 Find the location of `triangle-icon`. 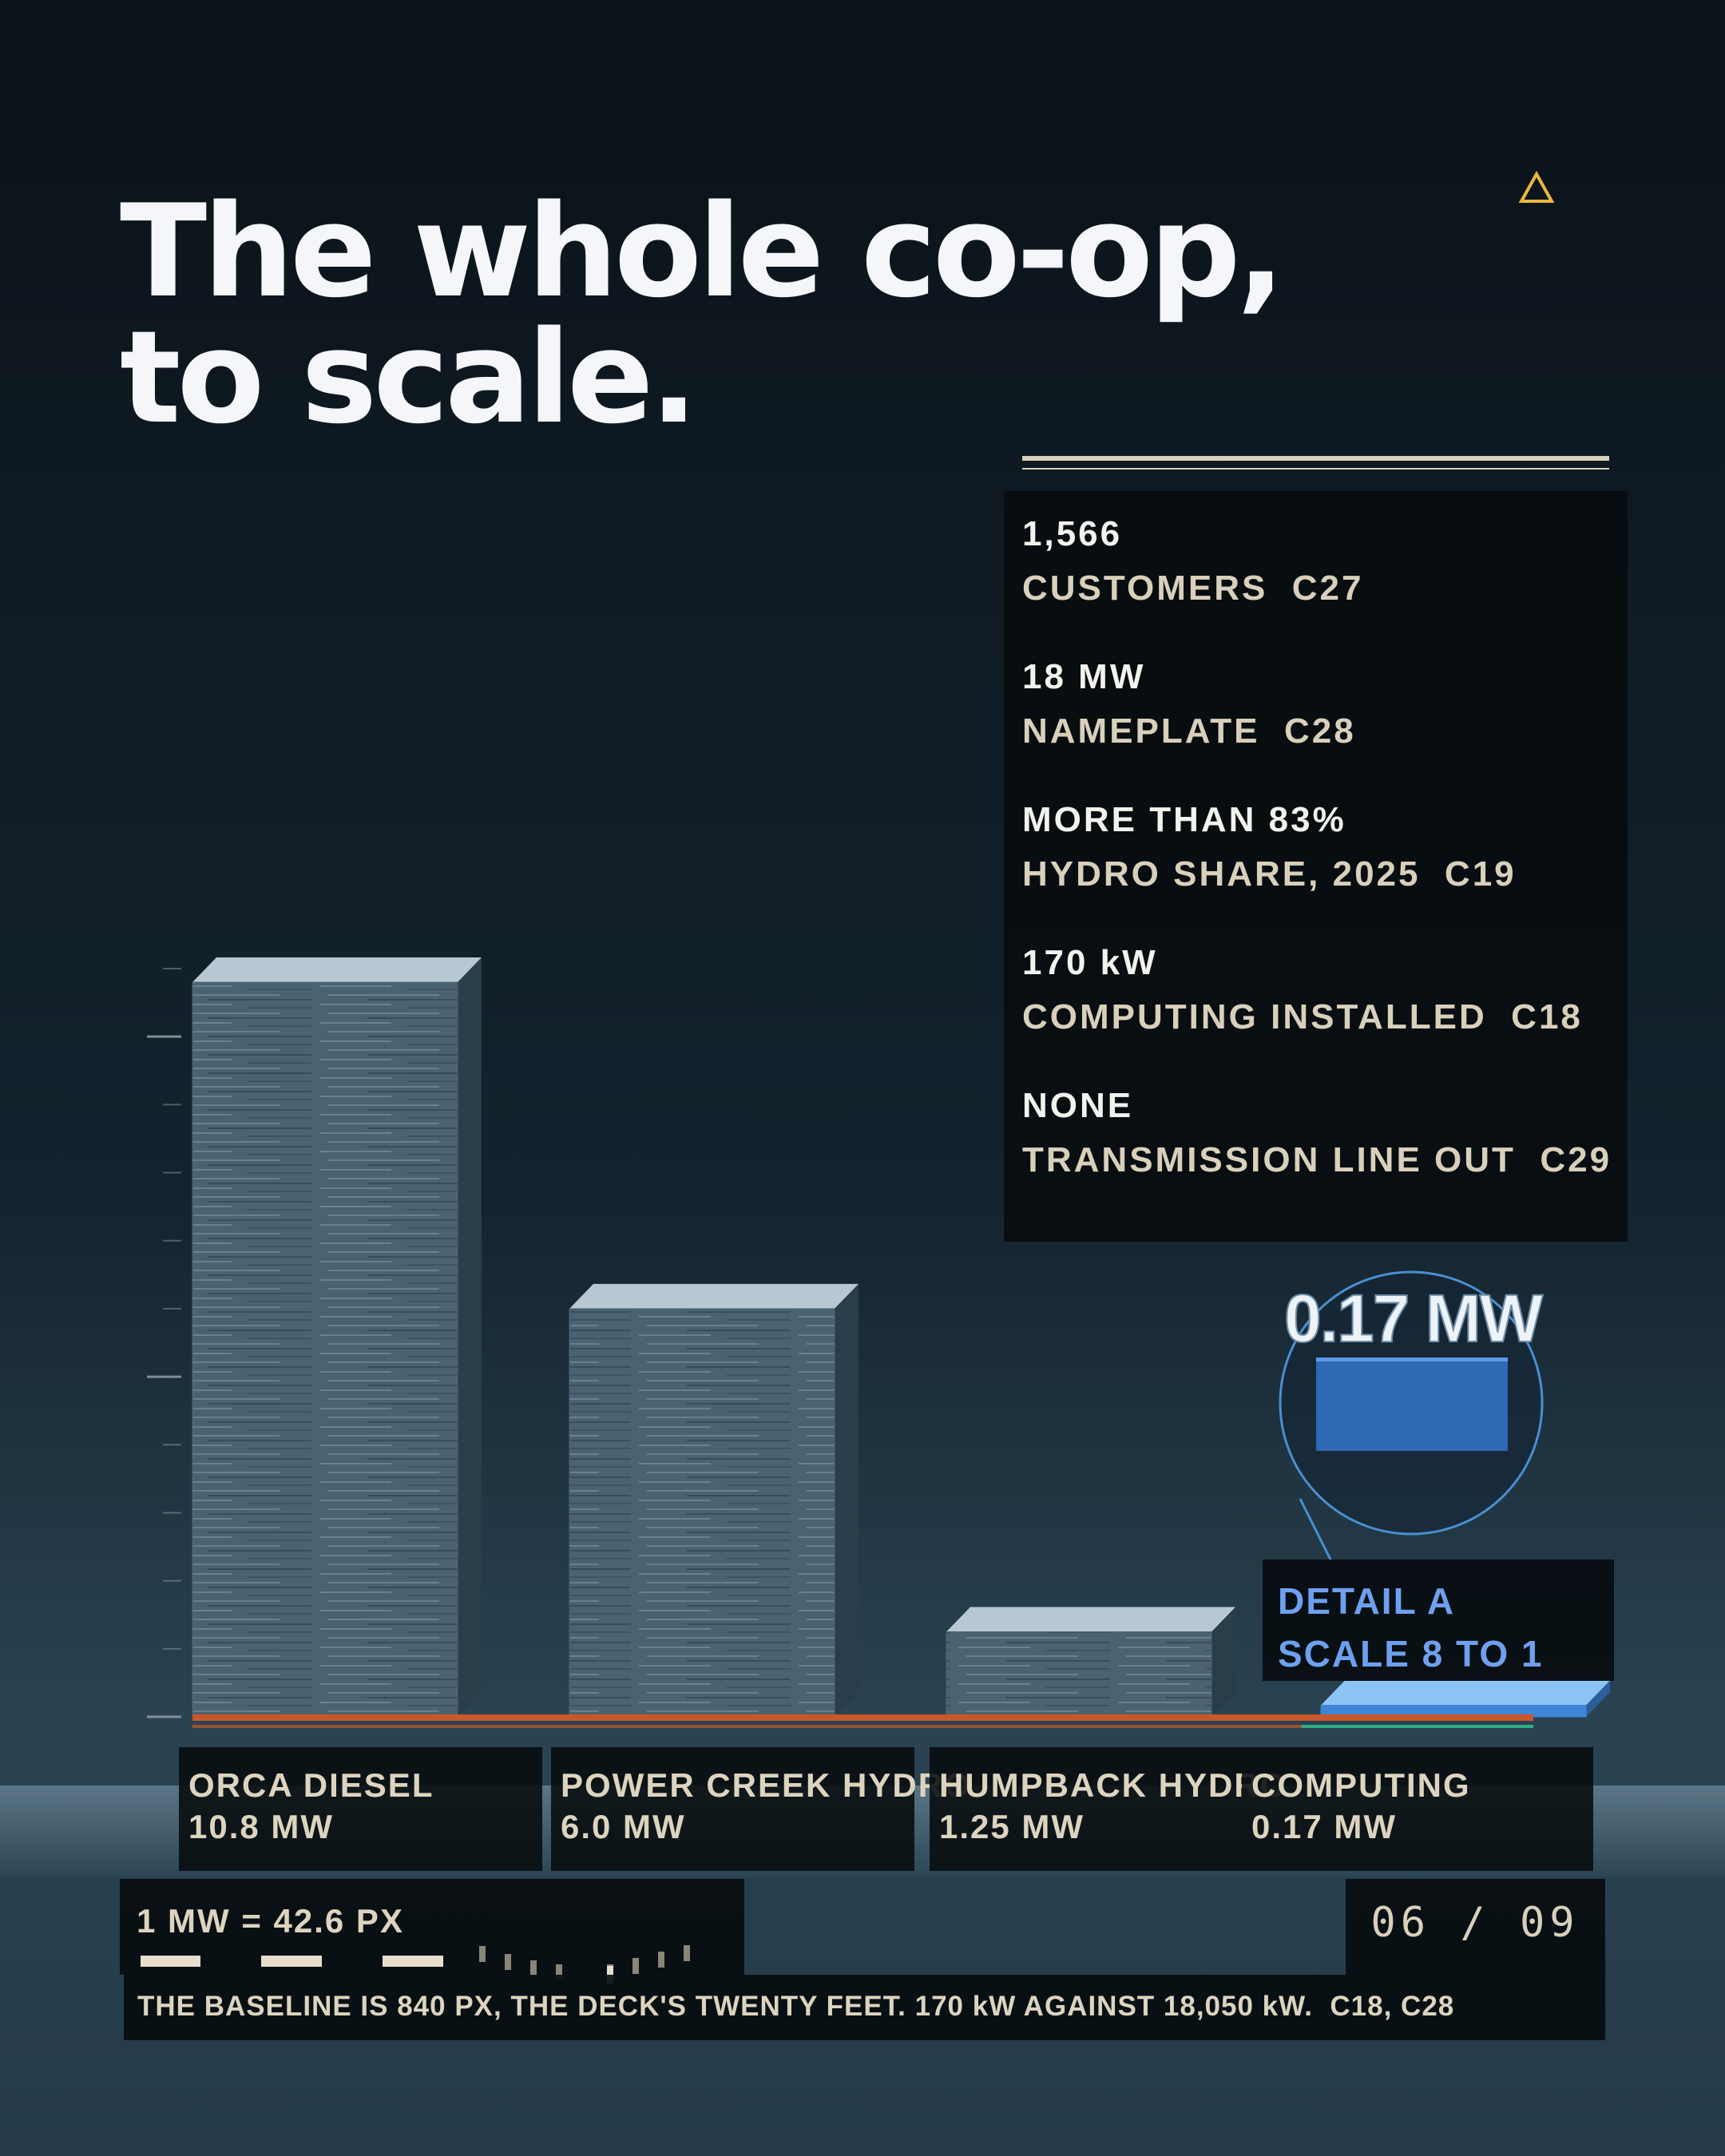

triangle-icon is located at coordinates (1537, 186).